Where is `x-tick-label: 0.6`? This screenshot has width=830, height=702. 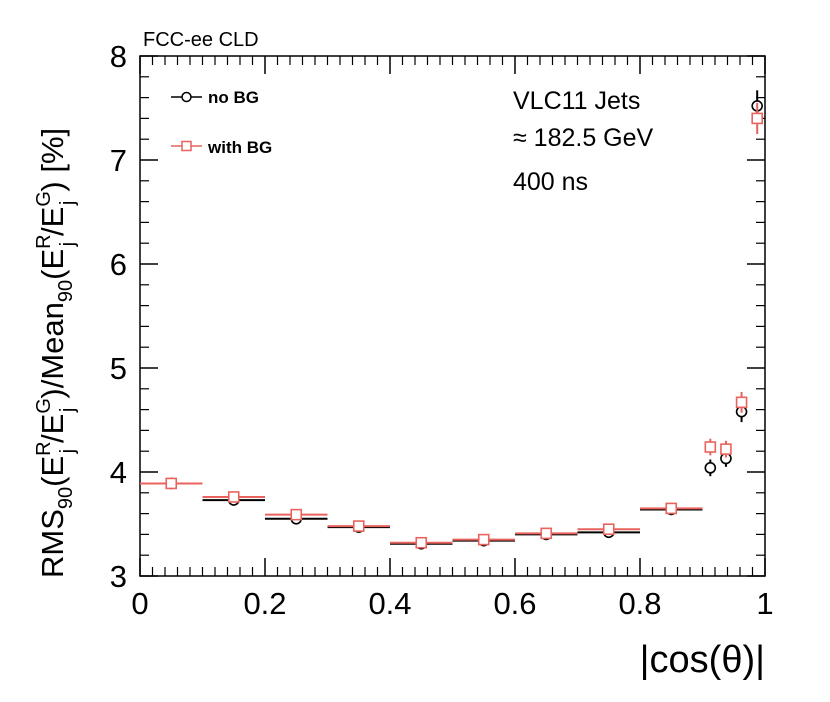 x-tick-label: 0.6 is located at coordinates (514, 603).